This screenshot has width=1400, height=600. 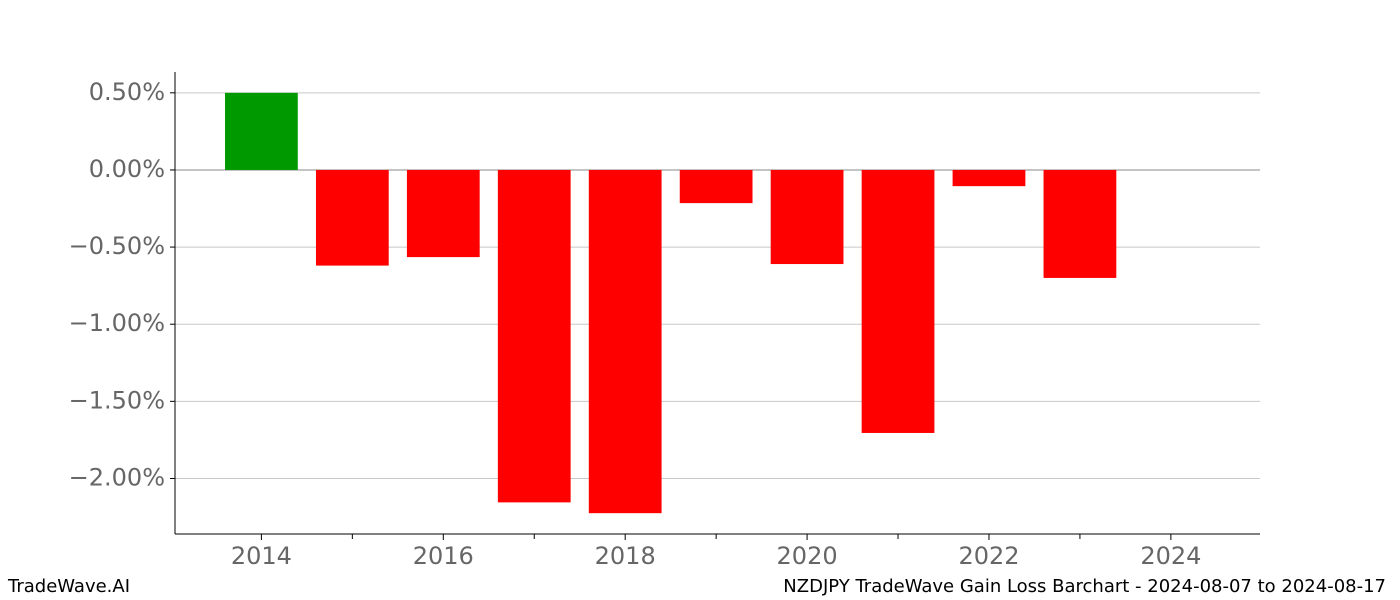 What do you see at coordinates (807, 556) in the screenshot?
I see `x-tick-label: 2020` at bounding box center [807, 556].